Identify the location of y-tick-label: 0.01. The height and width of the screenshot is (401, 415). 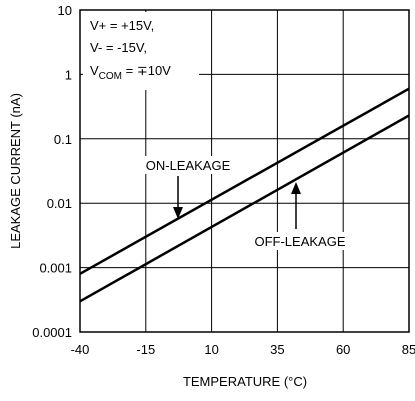
(59, 203).